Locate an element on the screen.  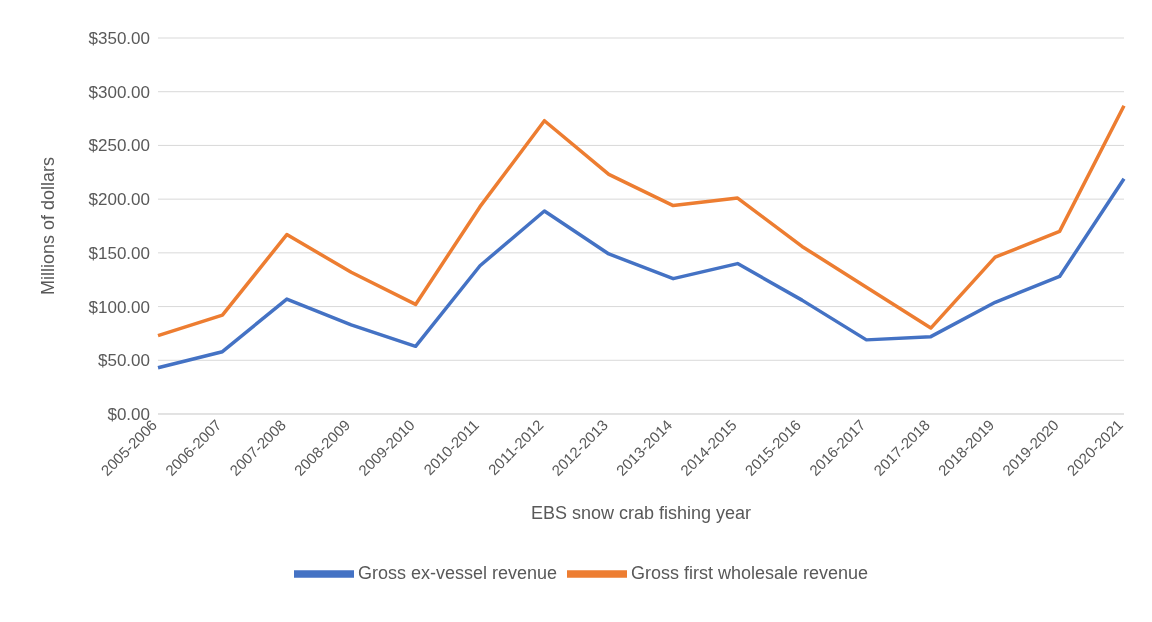
x-axis-title: EBS snow crab fishing year is located at coordinates (641, 513).